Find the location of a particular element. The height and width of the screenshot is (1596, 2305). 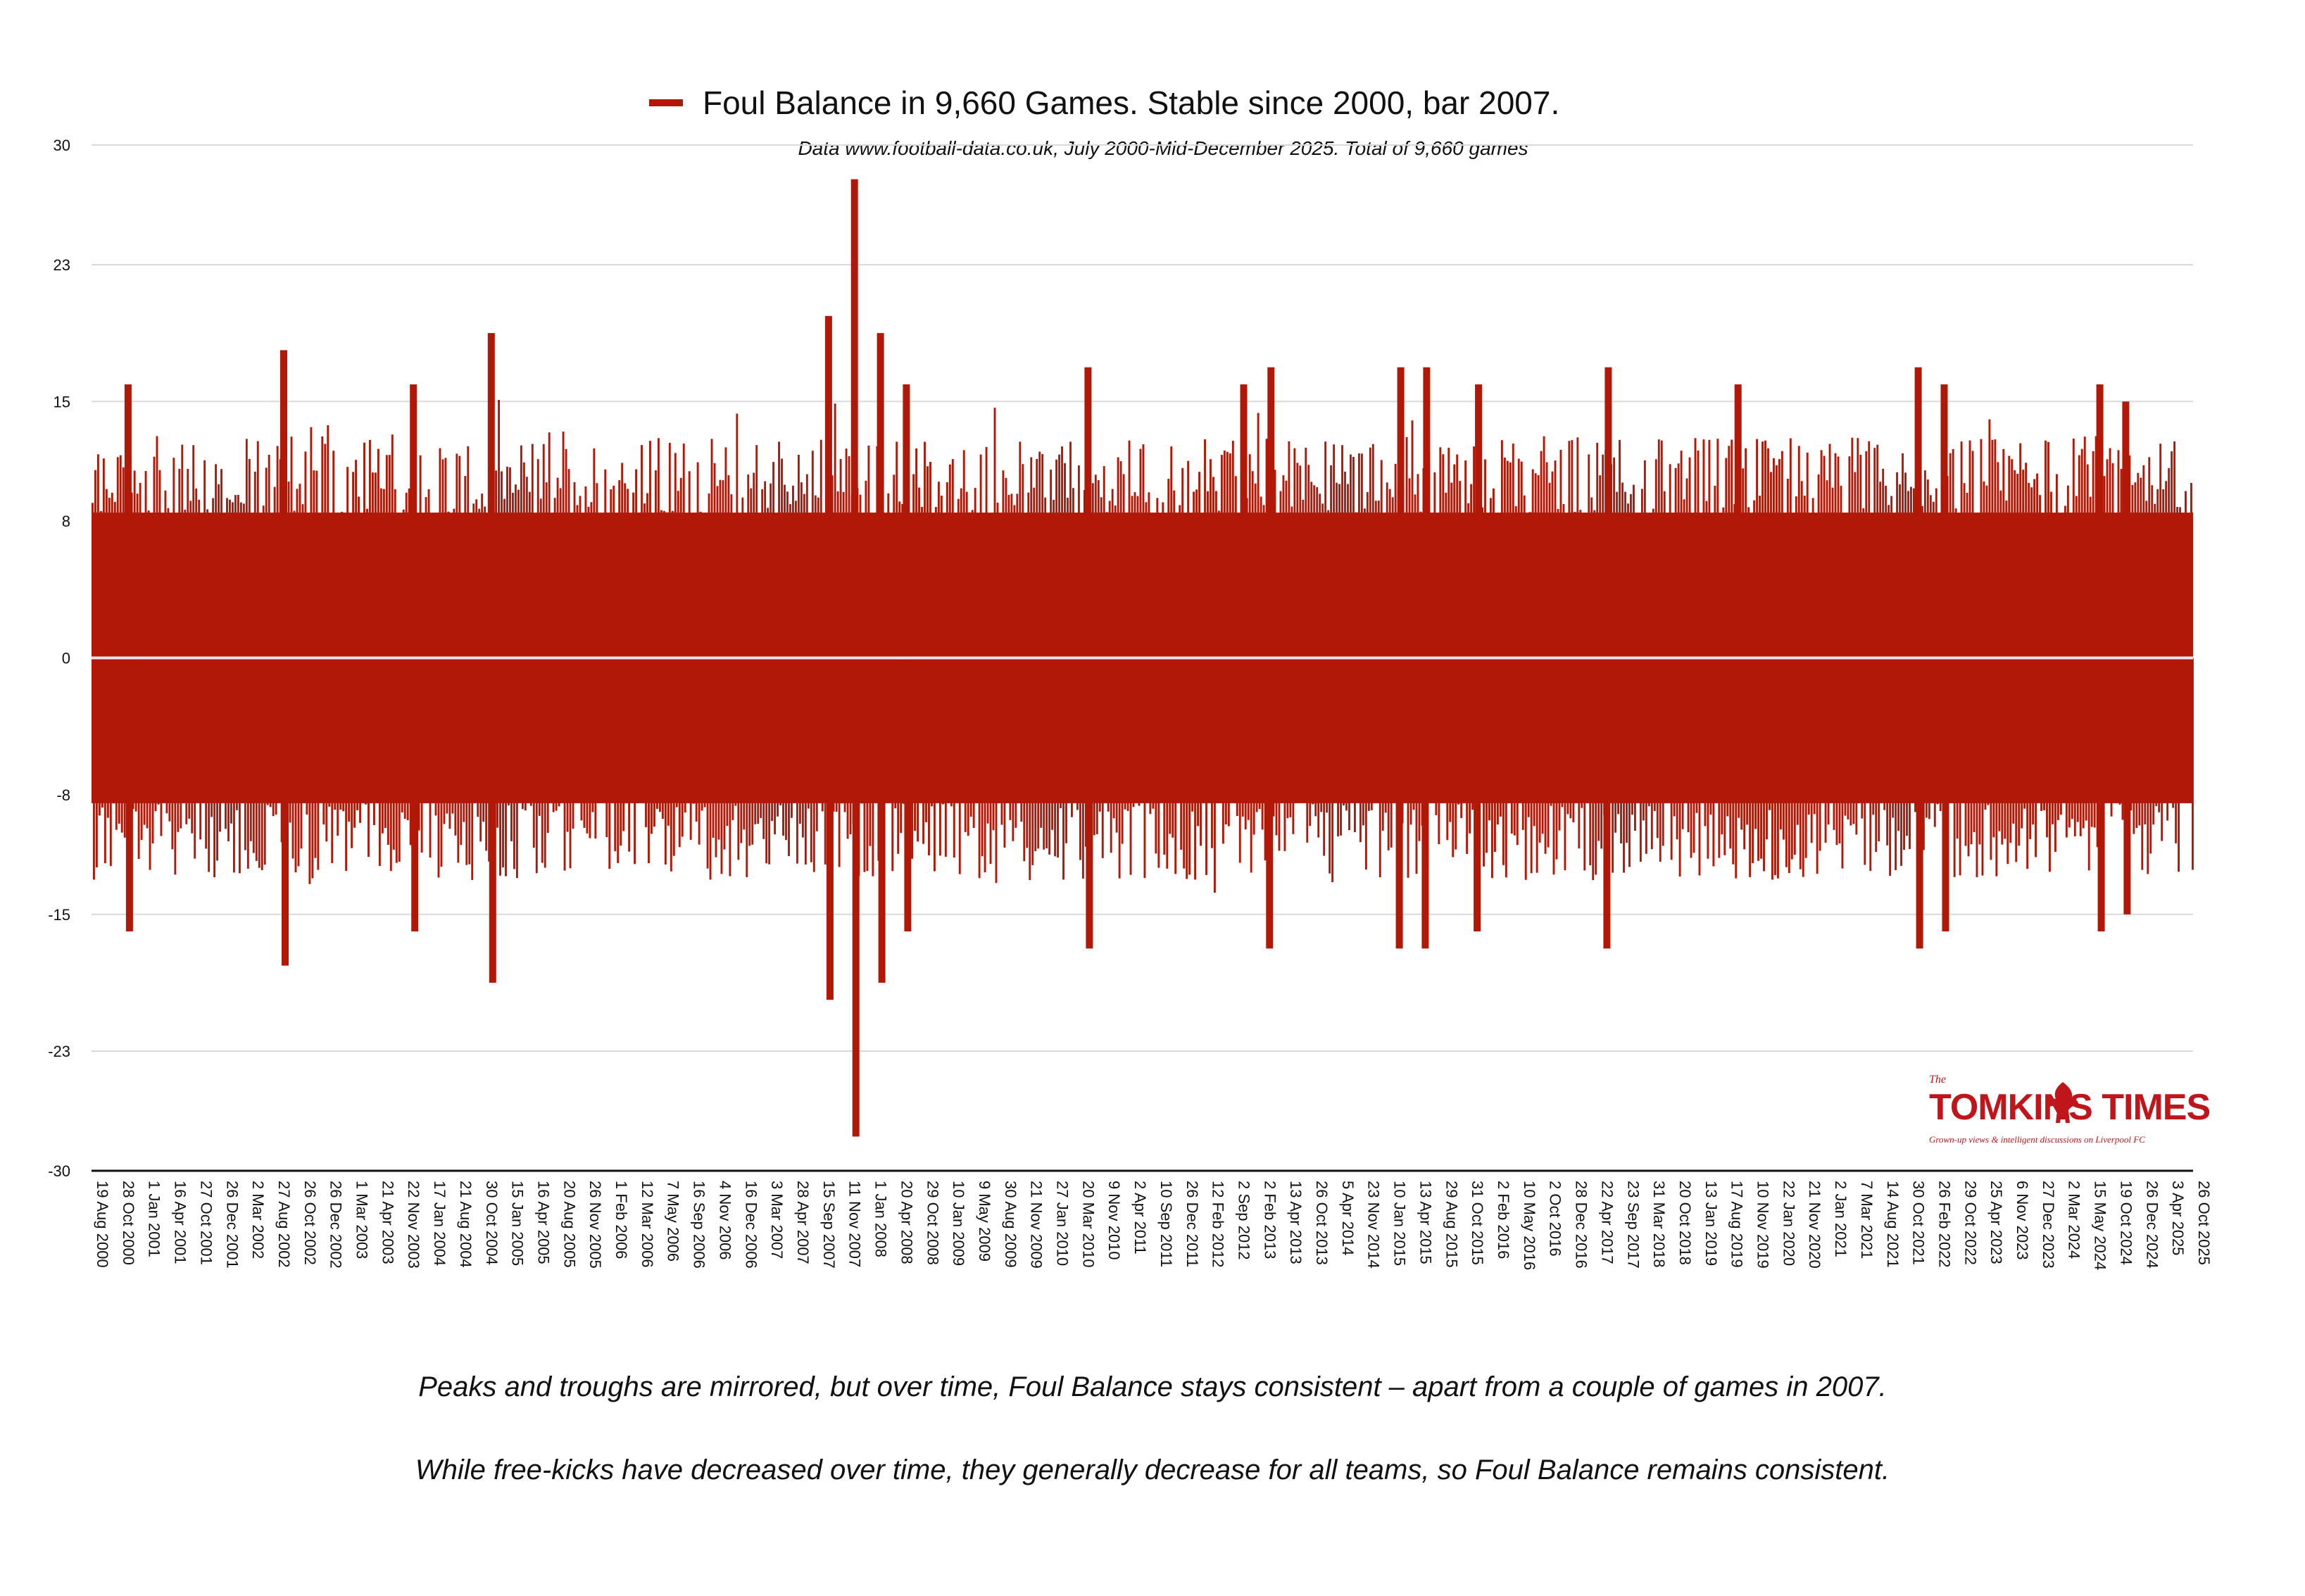

x-tick-label: 20 Oct 2018 is located at coordinates (1685, 1223).